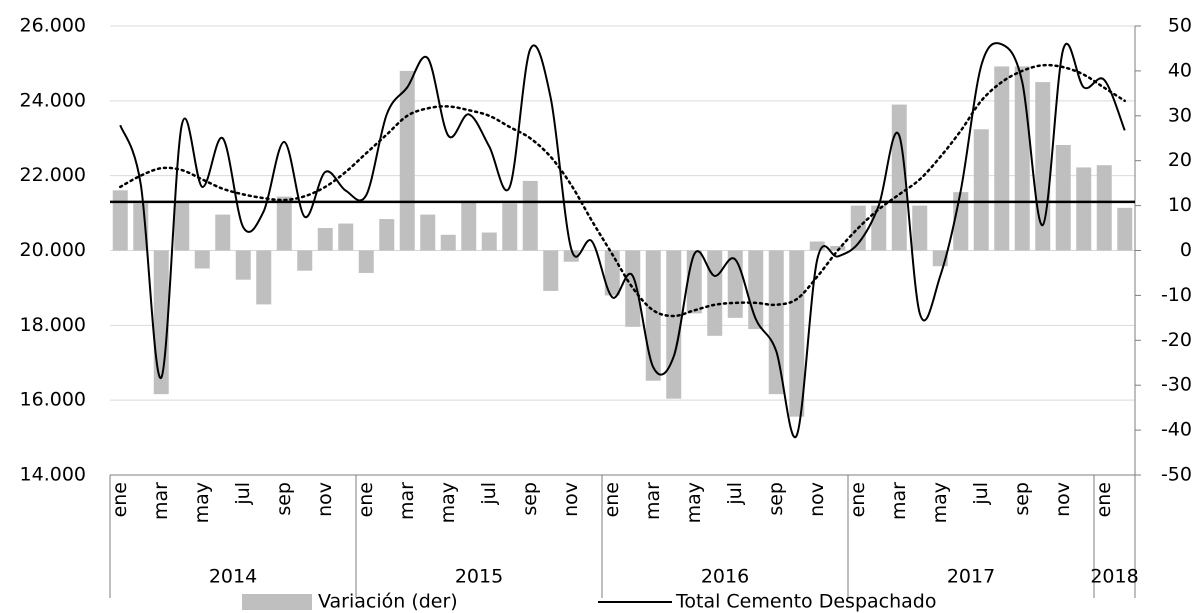 The image size is (1196, 613). What do you see at coordinates (725, 577) in the screenshot?
I see `x-group-label: 2016` at bounding box center [725, 577].